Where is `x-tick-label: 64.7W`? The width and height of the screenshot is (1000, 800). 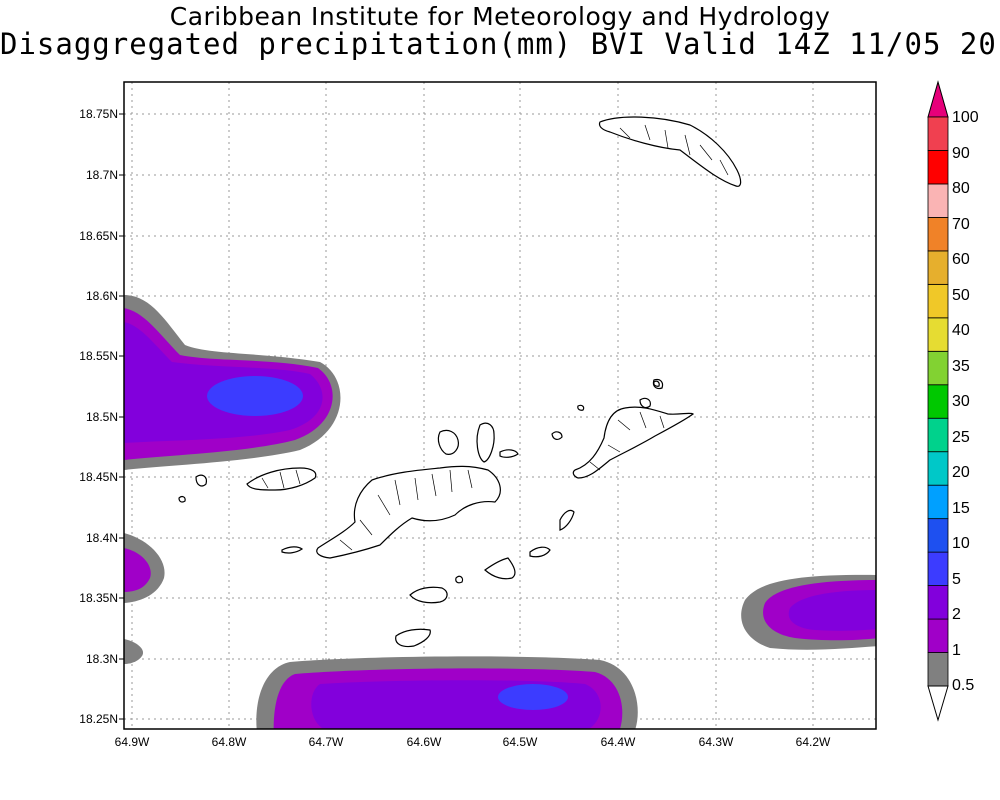
x-tick-label: 64.7W is located at coordinates (326, 742).